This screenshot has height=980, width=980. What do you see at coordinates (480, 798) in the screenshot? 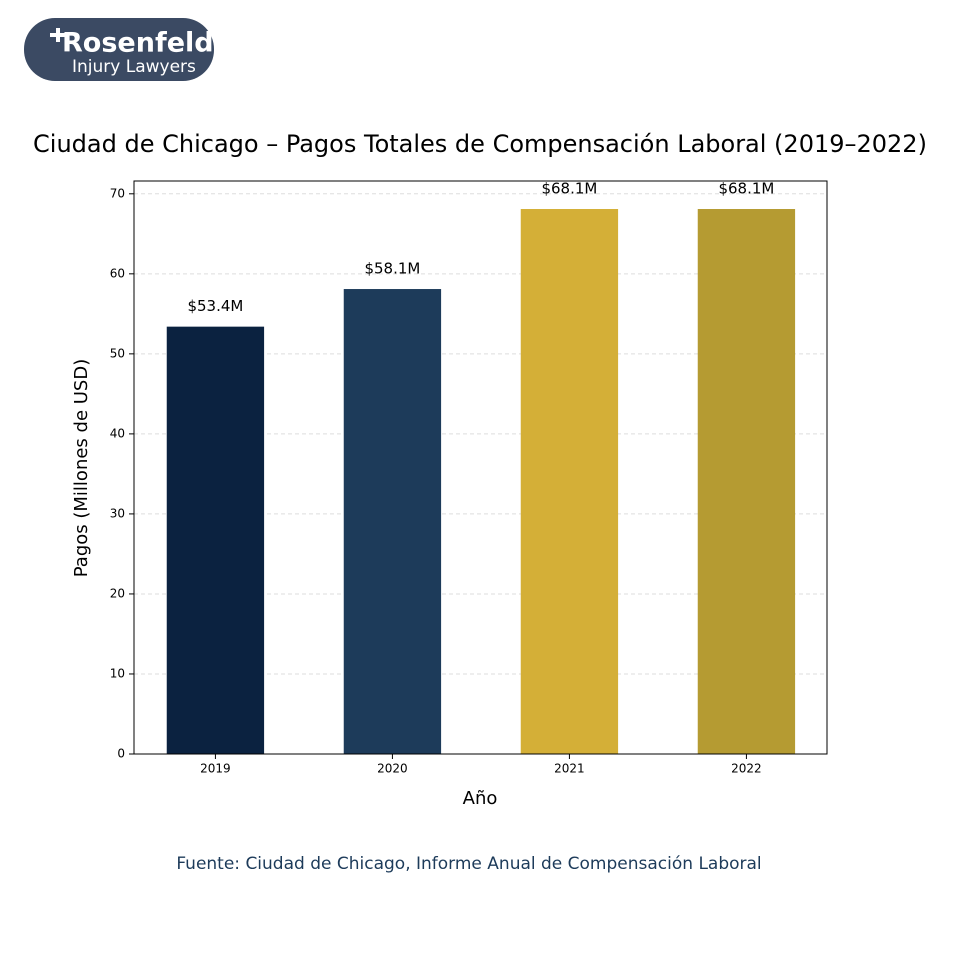
I see `x-axis-label: Año` at bounding box center [480, 798].